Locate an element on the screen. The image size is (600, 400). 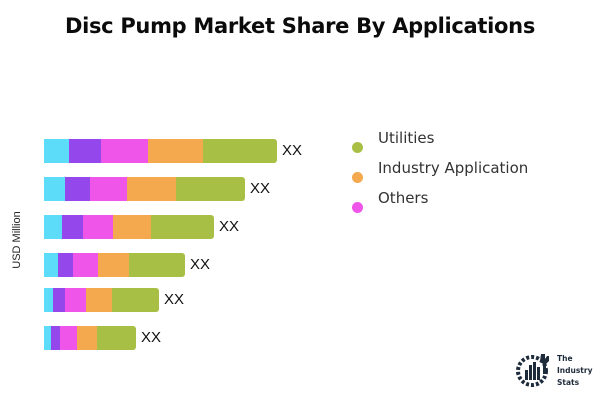
logo-text: The Industry Stats is located at coordinates (574, 371).